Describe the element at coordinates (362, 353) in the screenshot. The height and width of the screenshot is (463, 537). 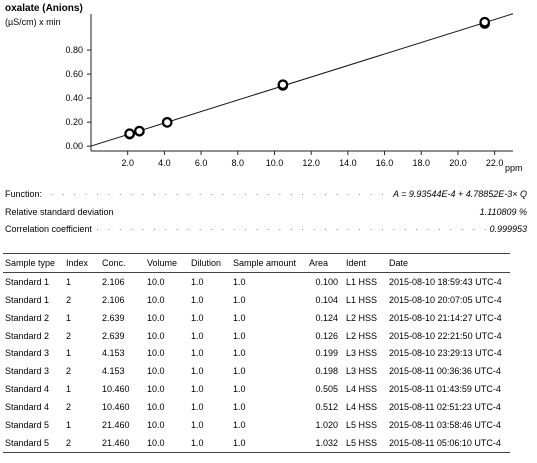
I see `table-cell: L3 HSS` at that location.